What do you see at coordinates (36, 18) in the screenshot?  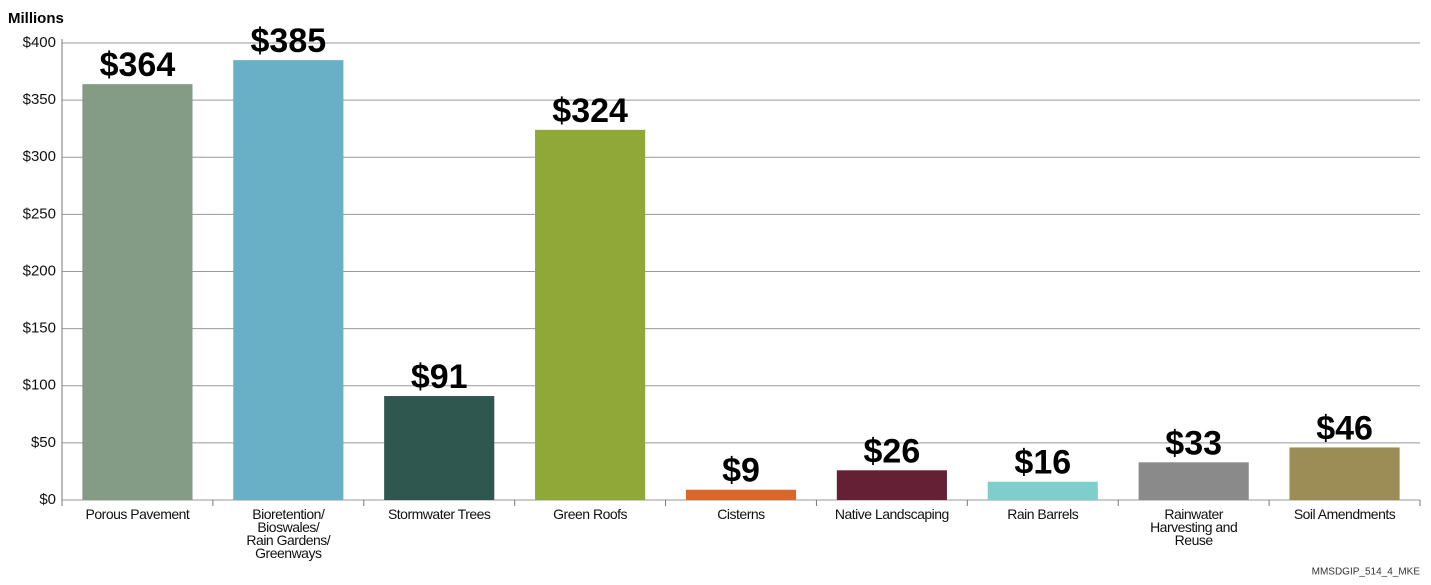 I see `y-axis-label: Millions` at bounding box center [36, 18].